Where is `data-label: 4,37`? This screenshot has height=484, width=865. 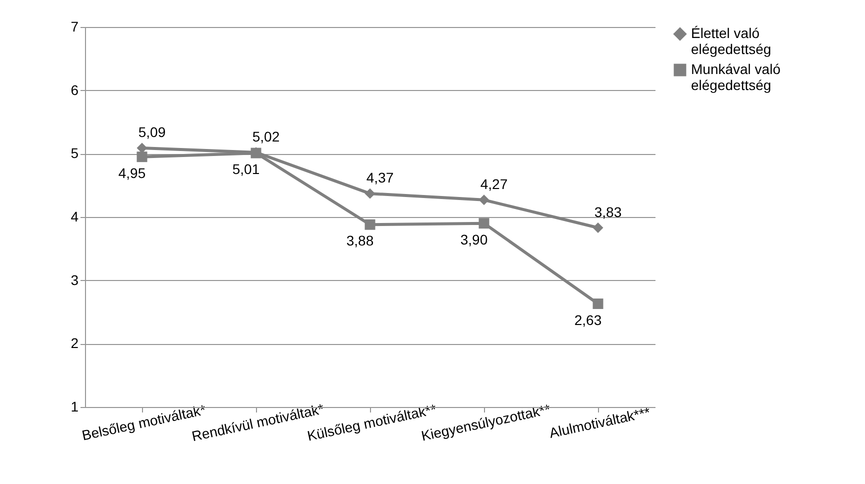
data-label: 4,37 is located at coordinates (380, 178).